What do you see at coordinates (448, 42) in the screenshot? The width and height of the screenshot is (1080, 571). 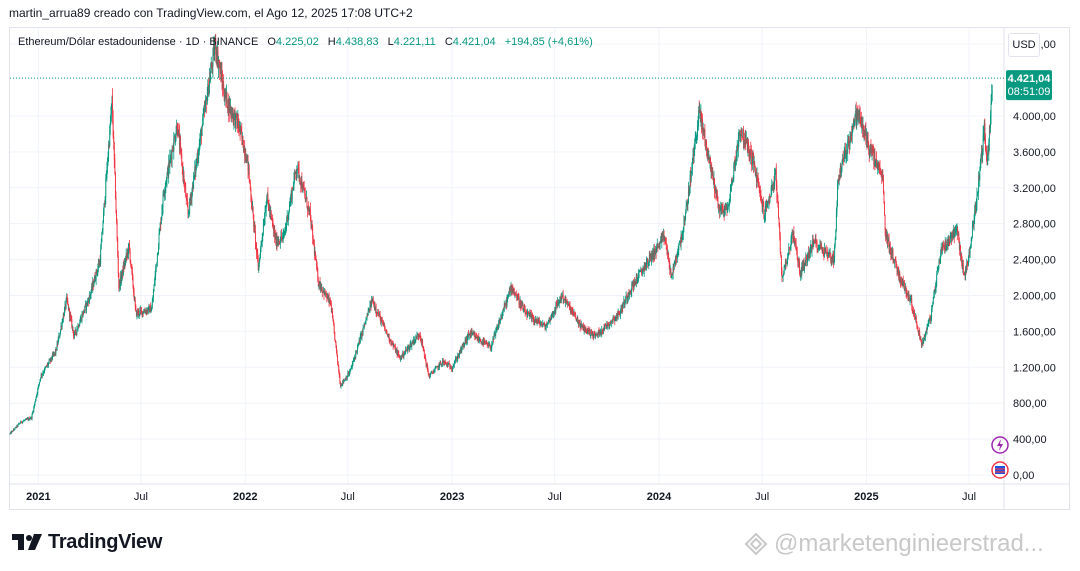 I see `close-label: C` at bounding box center [448, 42].